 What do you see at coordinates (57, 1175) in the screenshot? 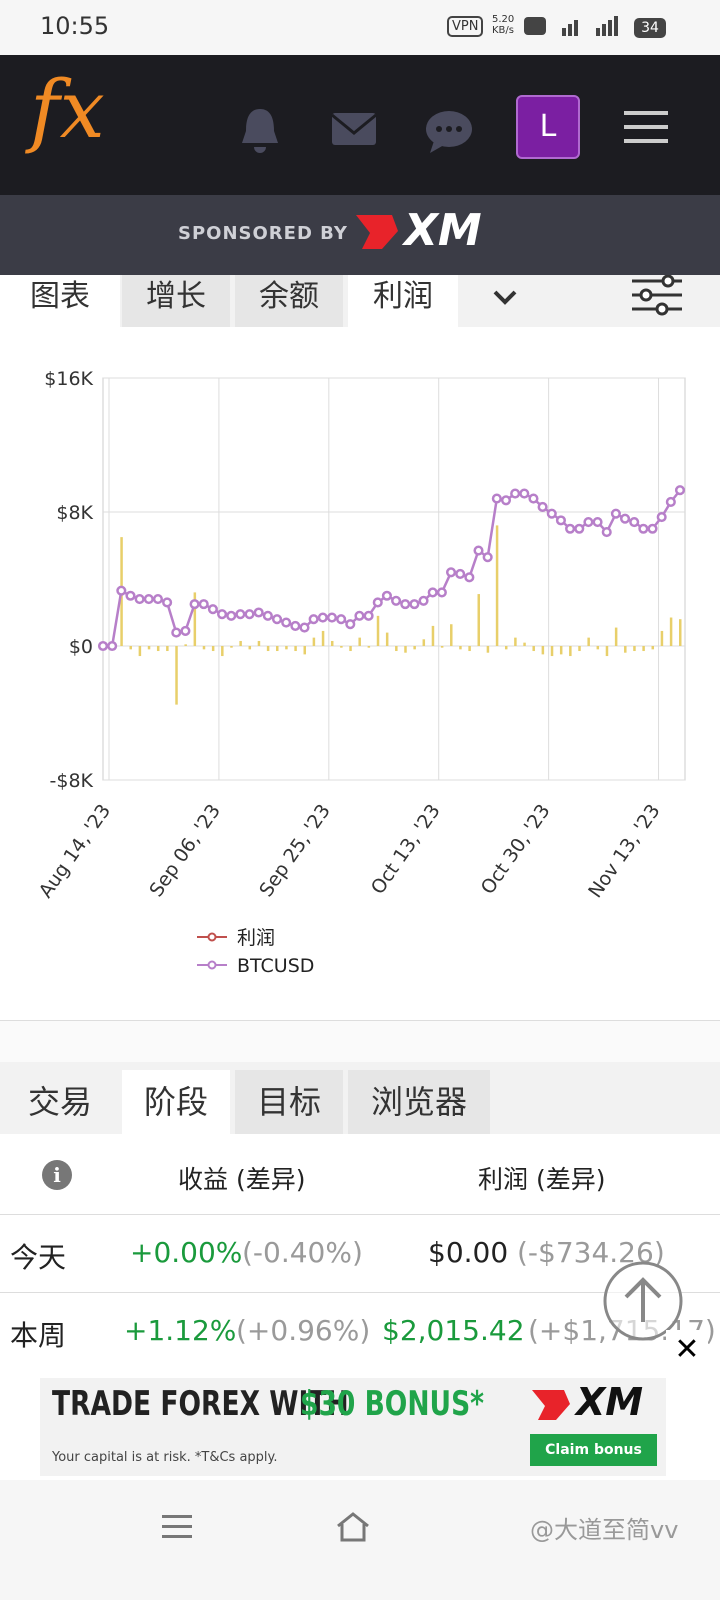
I see `info-icon: i` at bounding box center [57, 1175].